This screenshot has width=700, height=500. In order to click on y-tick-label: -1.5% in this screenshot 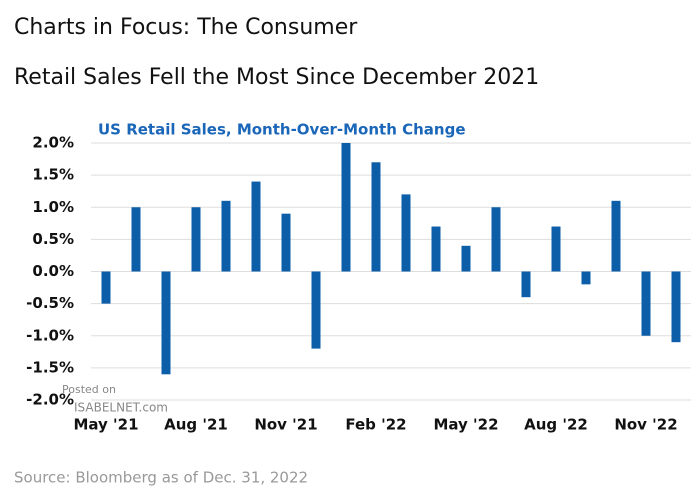, I will do `click(50, 367)`.